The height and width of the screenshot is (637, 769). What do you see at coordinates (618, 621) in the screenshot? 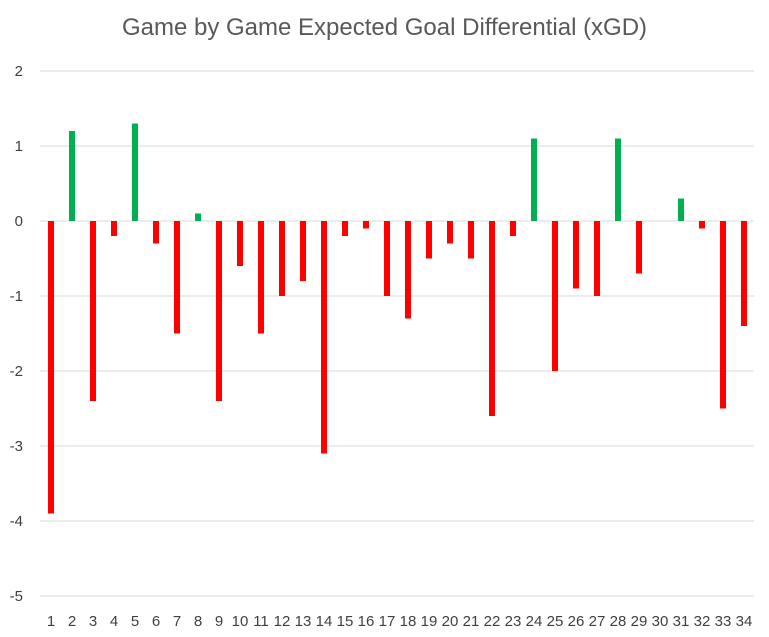
I see `x-tick-label: 28` at bounding box center [618, 621].